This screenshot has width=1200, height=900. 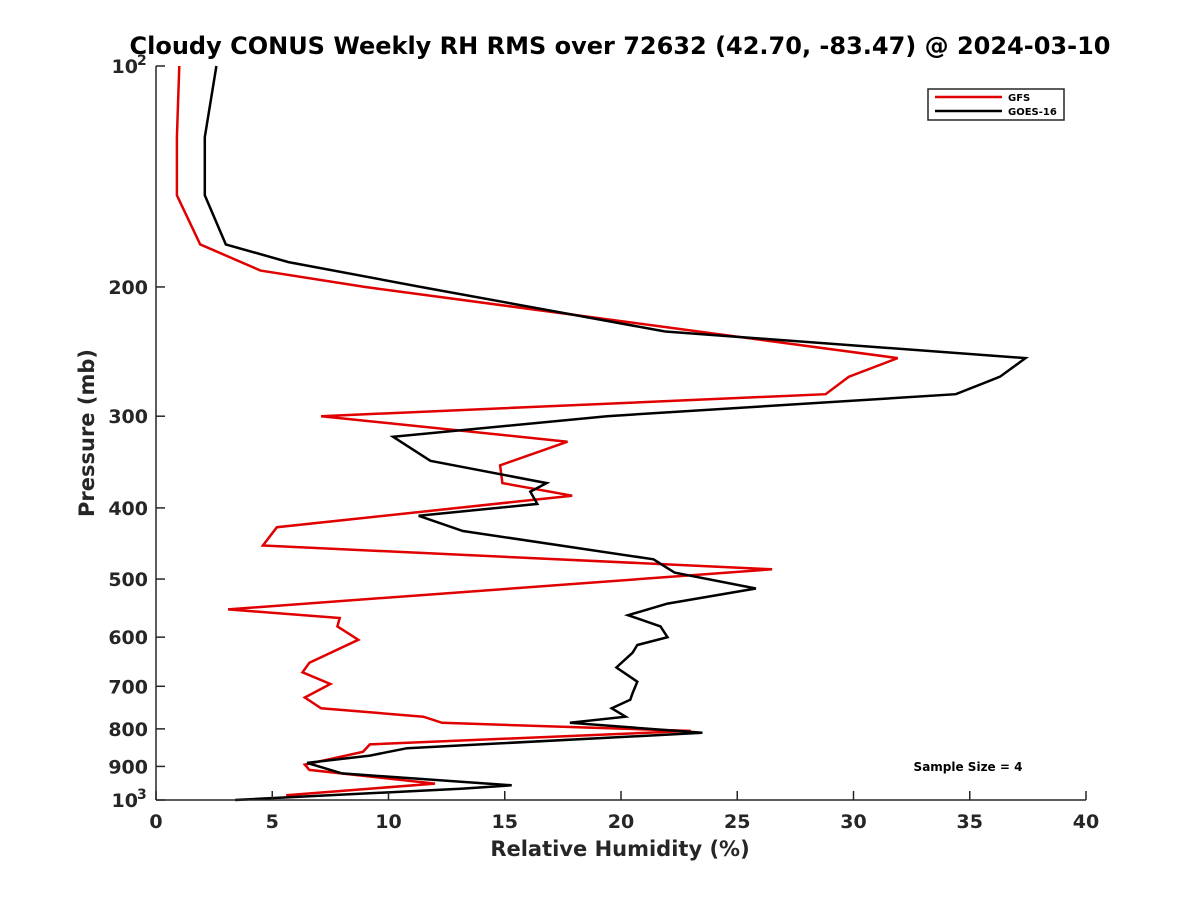 I want to click on y-tick-exponent: 3, so click(x=142, y=795).